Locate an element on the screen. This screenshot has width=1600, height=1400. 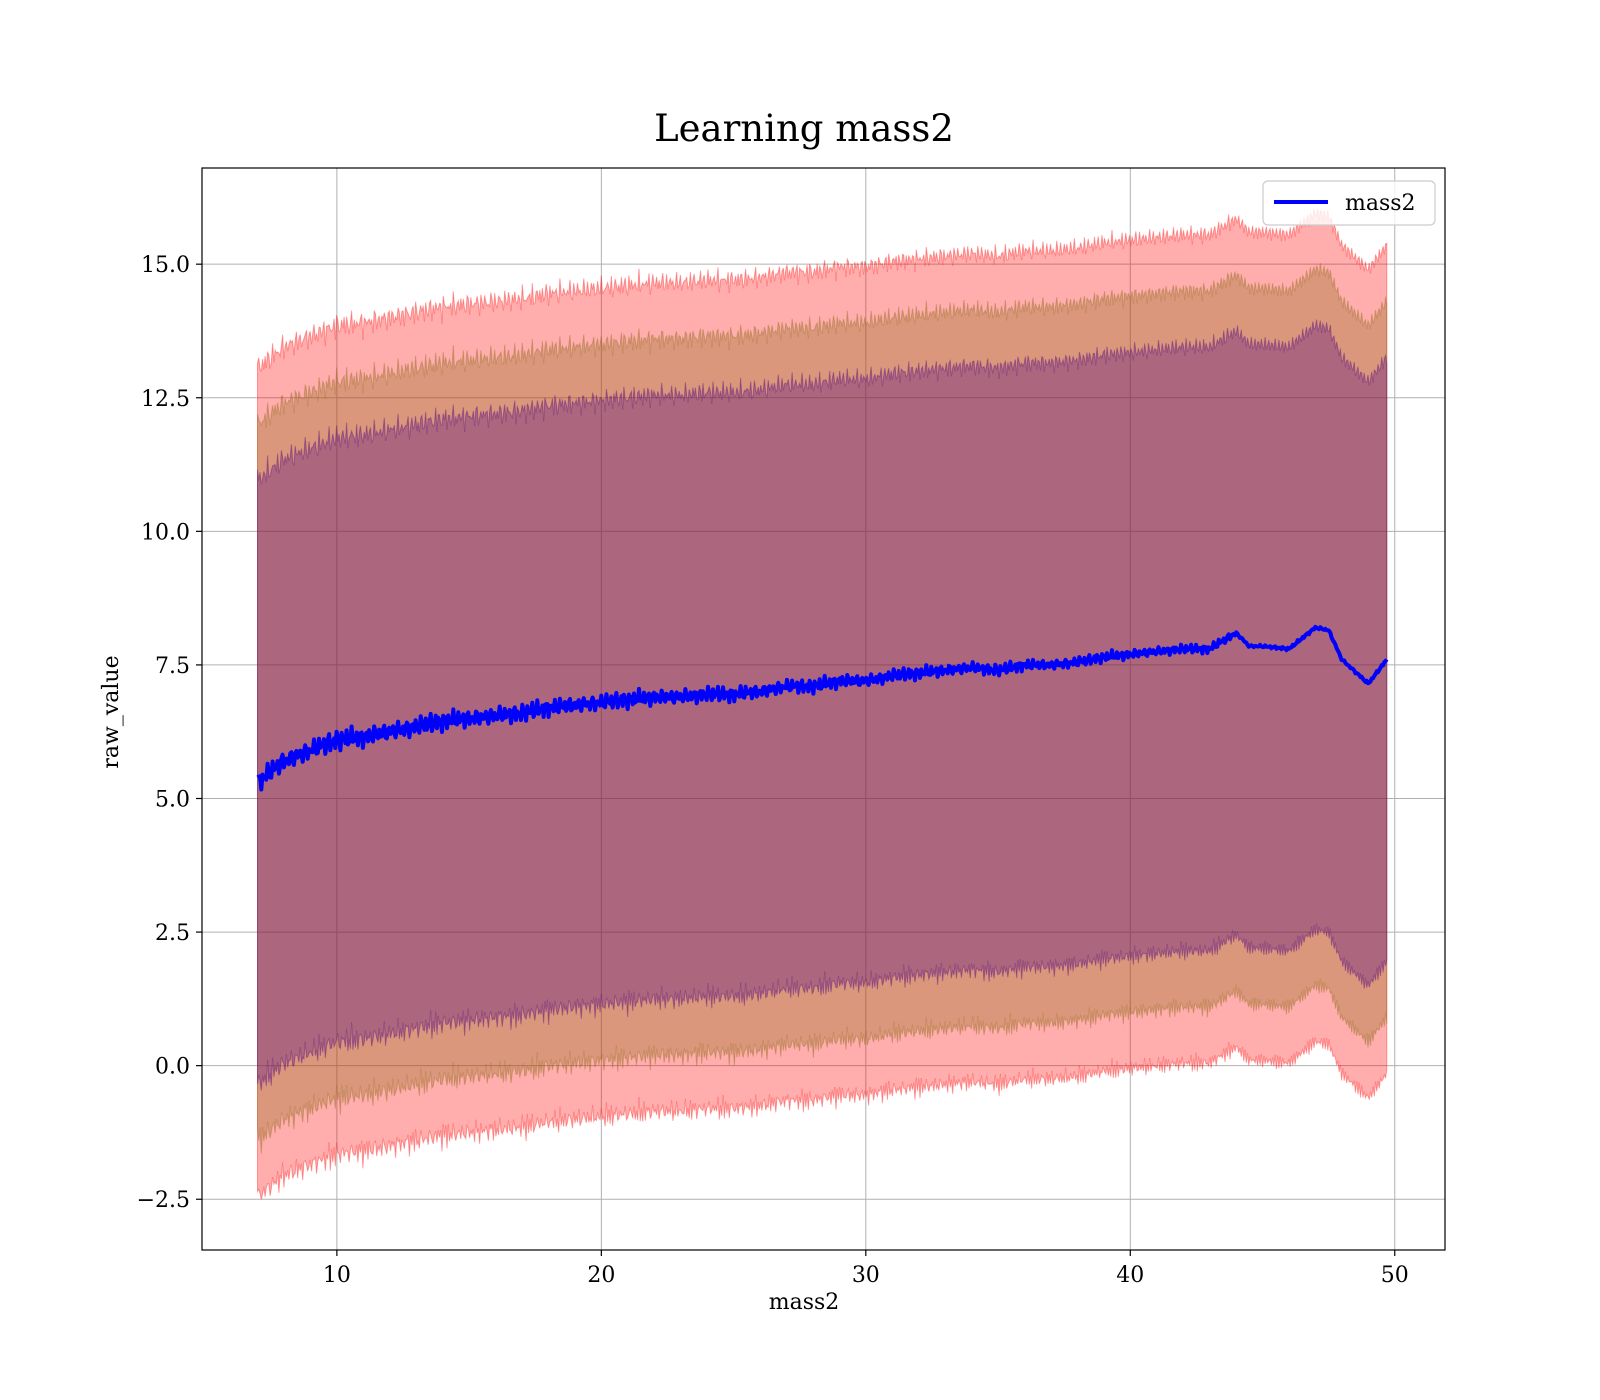
y-tick-label: 5.0 is located at coordinates (172, 799).